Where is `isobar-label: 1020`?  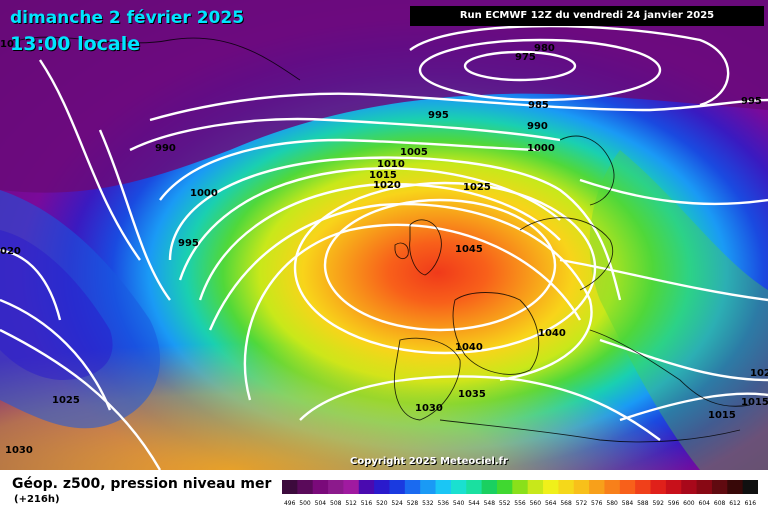
isobar-label: 1020 is located at coordinates (387, 185).